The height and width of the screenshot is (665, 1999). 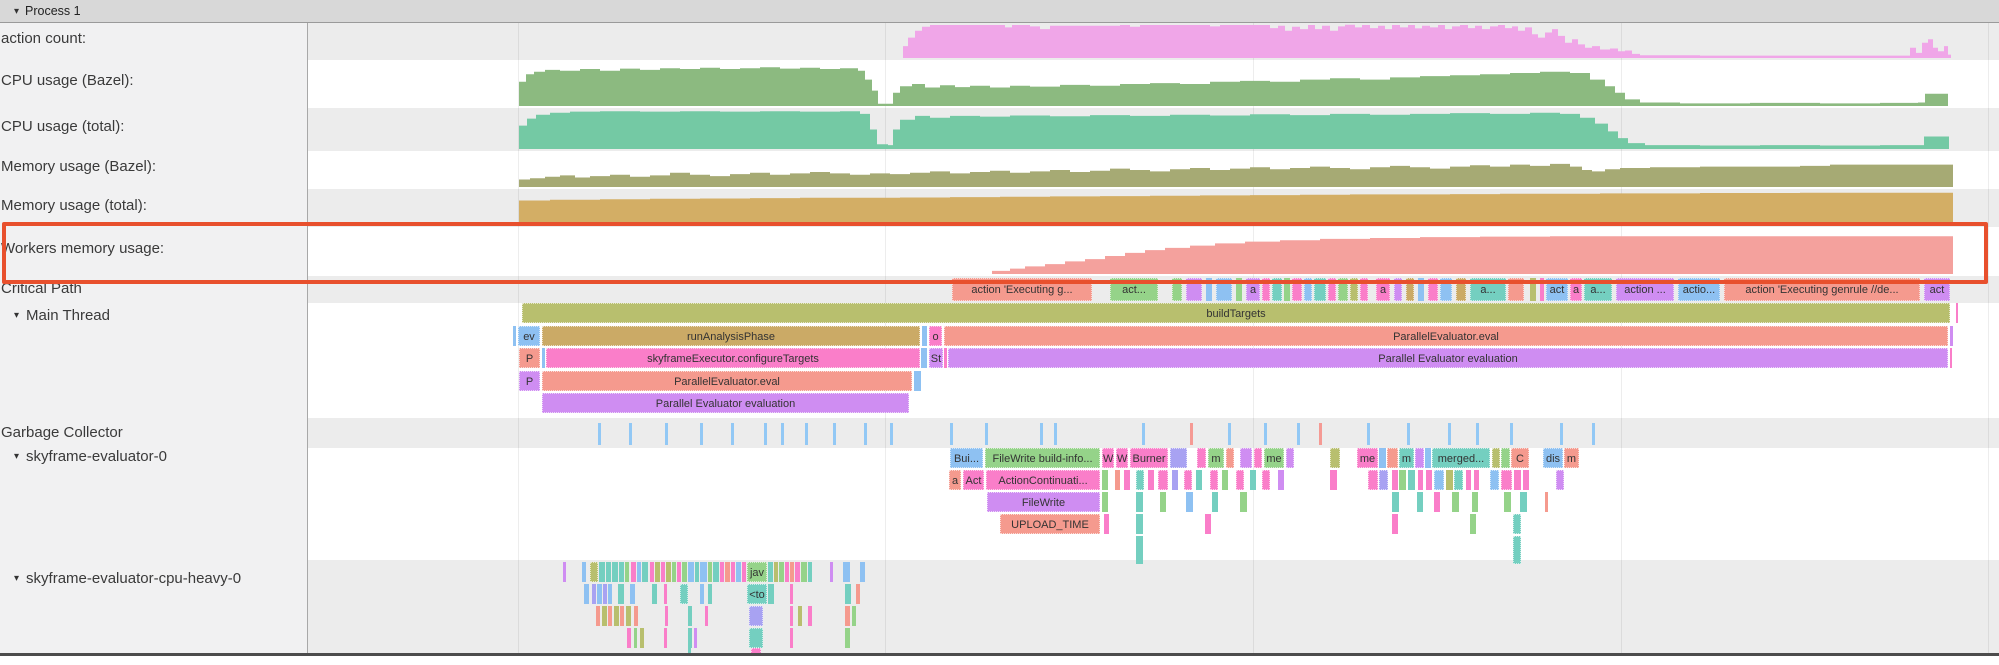 I want to click on skyframe-evaluator-0-slice: a, so click(x=955, y=480).